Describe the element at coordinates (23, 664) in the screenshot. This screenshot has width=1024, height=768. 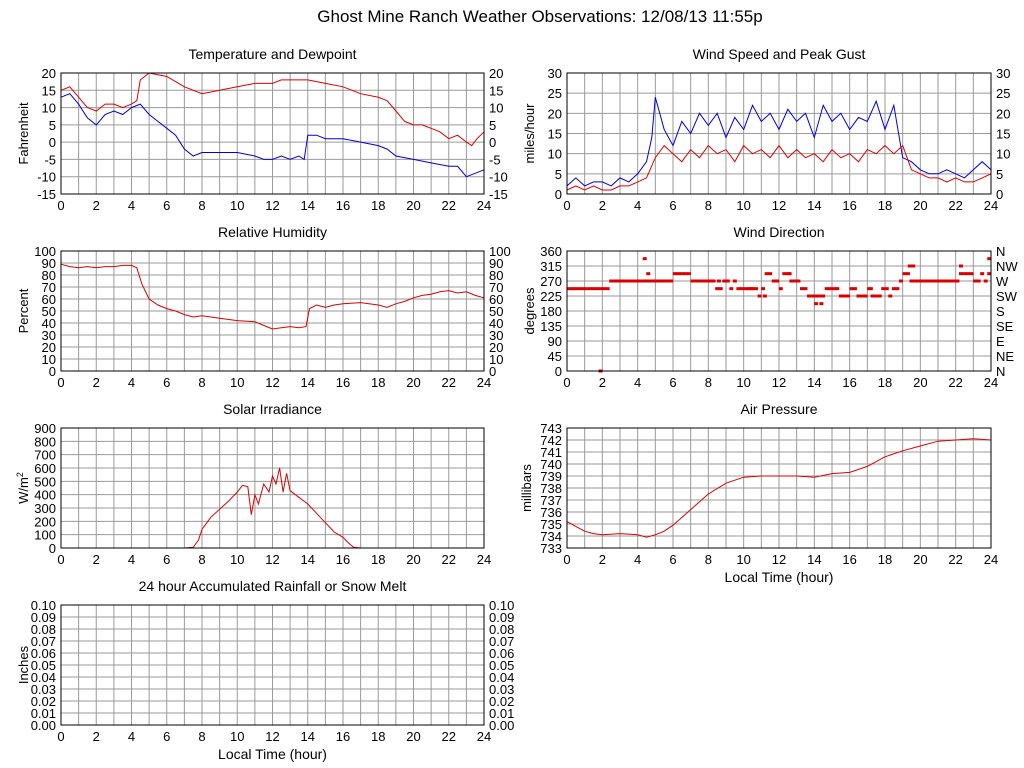
I see `y-axis-label: Inches` at that location.